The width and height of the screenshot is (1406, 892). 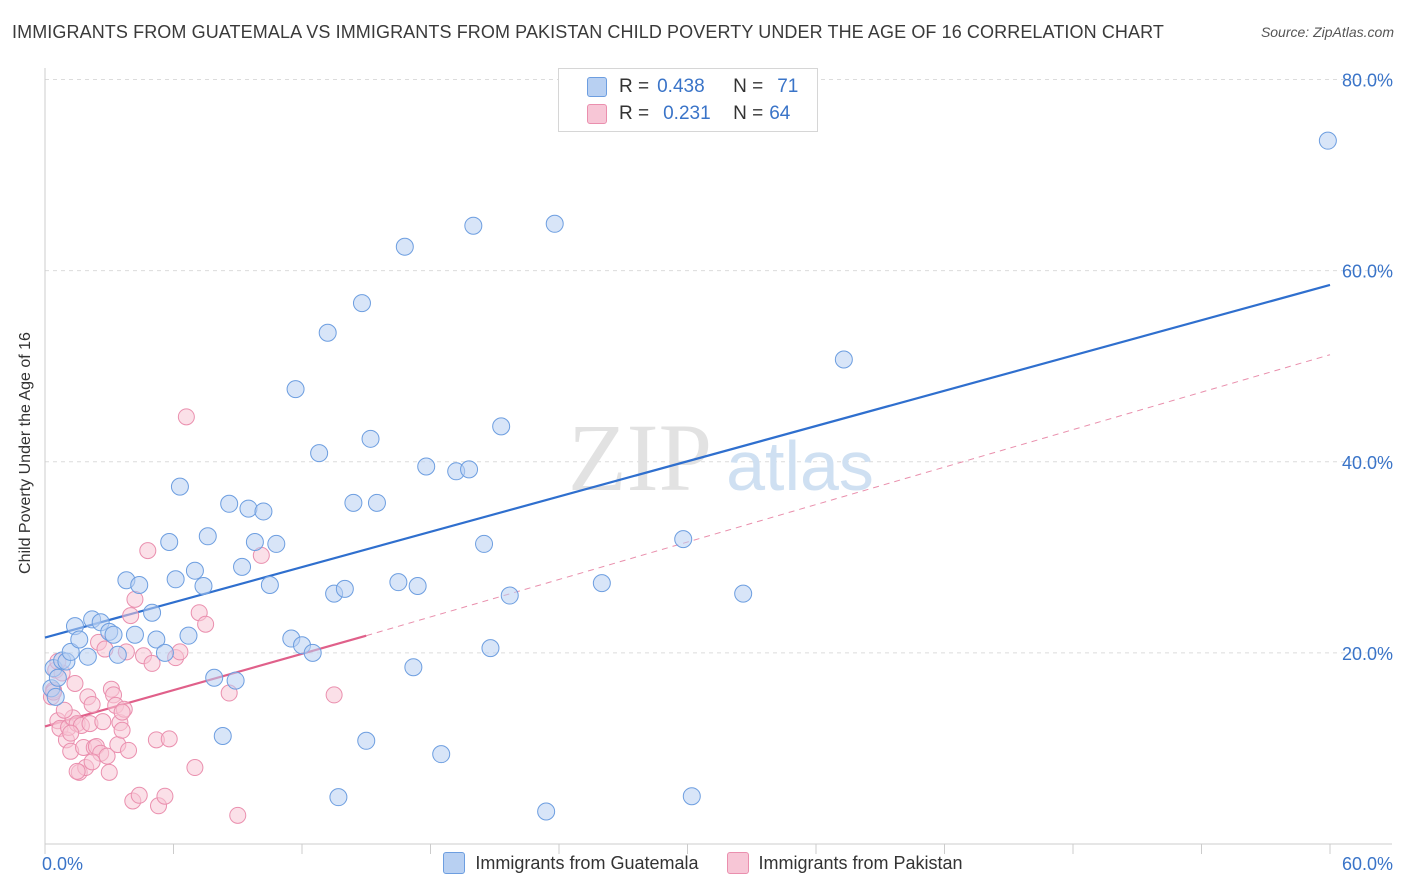 What do you see at coordinates (681, 86) in the screenshot?
I see `legend-r-value-guatemala: 0.438` at bounding box center [681, 86].